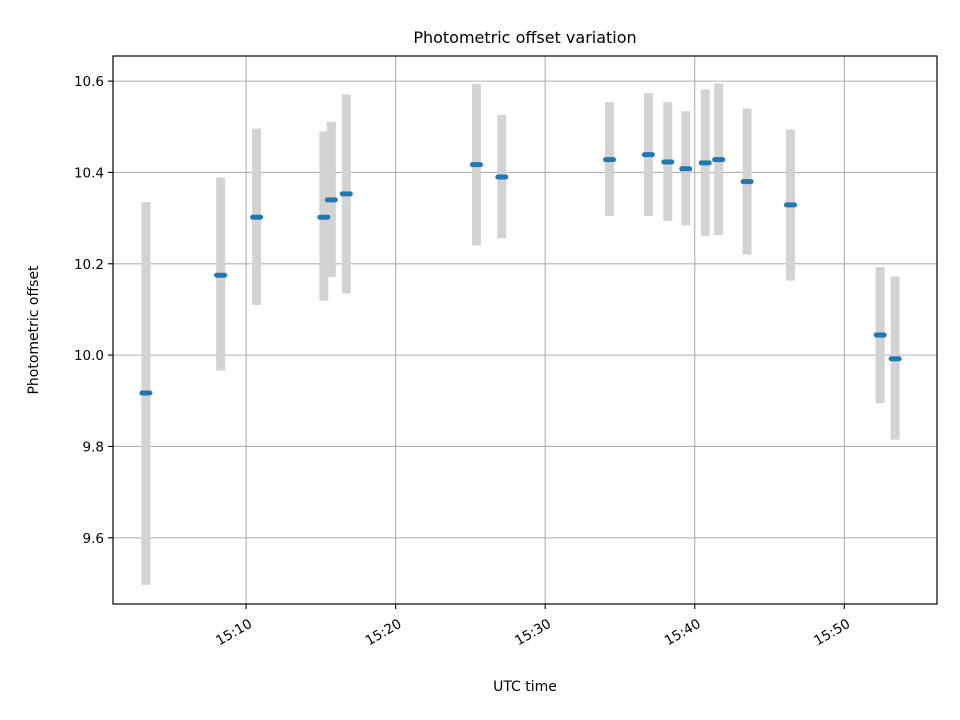 The width and height of the screenshot is (960, 720). What do you see at coordinates (93, 310) in the screenshot?
I see `y-axis-ticks: 9.6 9.8 10.0 10.2 10.4 10.6` at bounding box center [93, 310].